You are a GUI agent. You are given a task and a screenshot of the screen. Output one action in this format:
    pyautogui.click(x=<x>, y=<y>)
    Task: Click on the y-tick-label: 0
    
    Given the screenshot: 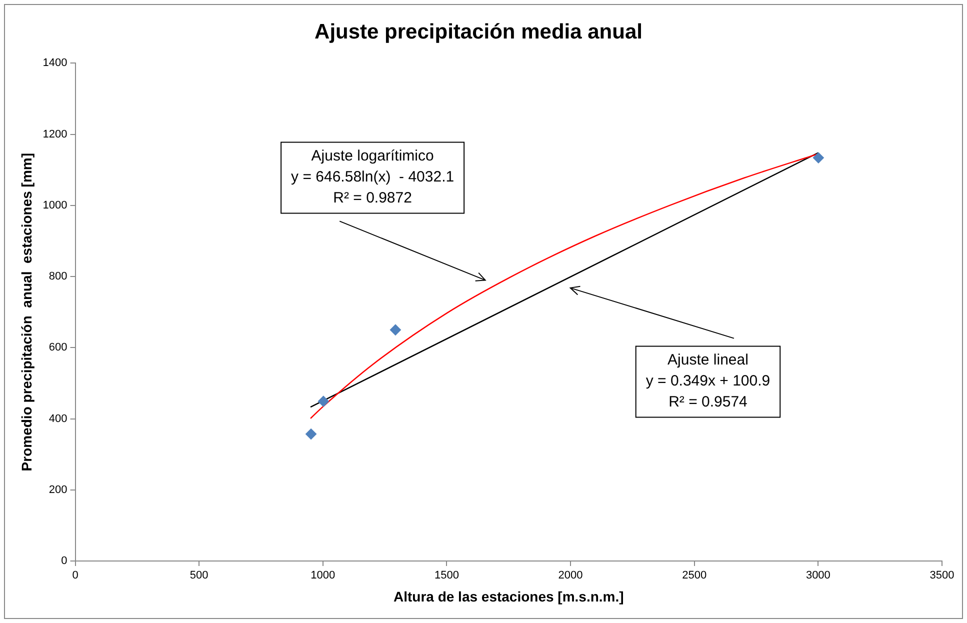 What is the action you would take?
    pyautogui.click(x=64, y=561)
    